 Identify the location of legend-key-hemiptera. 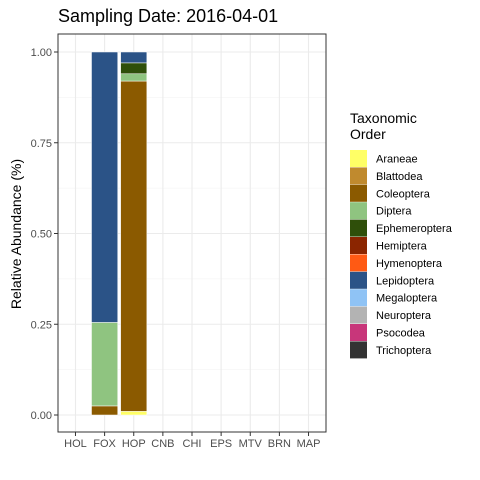
(358, 245).